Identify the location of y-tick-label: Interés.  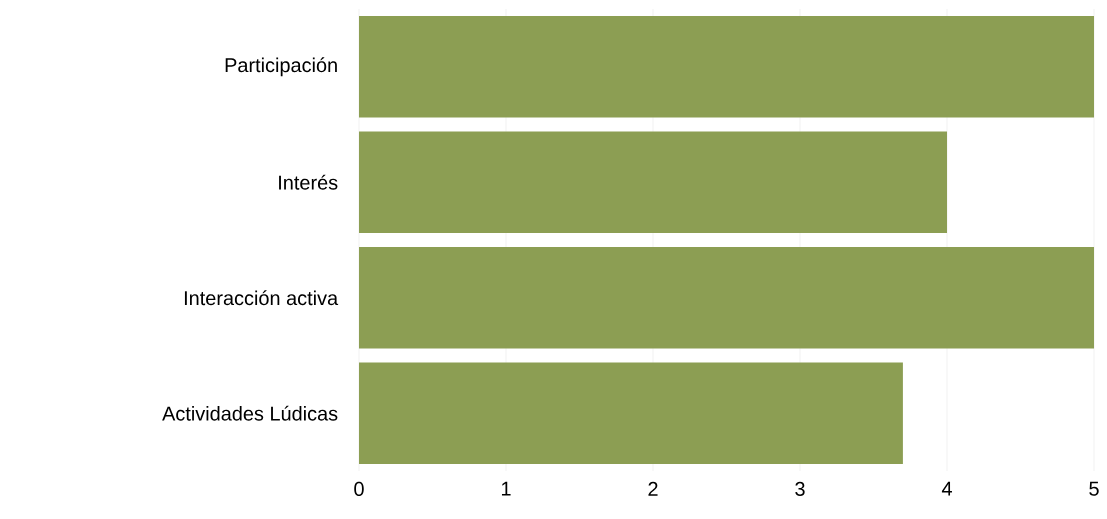
(308, 182).